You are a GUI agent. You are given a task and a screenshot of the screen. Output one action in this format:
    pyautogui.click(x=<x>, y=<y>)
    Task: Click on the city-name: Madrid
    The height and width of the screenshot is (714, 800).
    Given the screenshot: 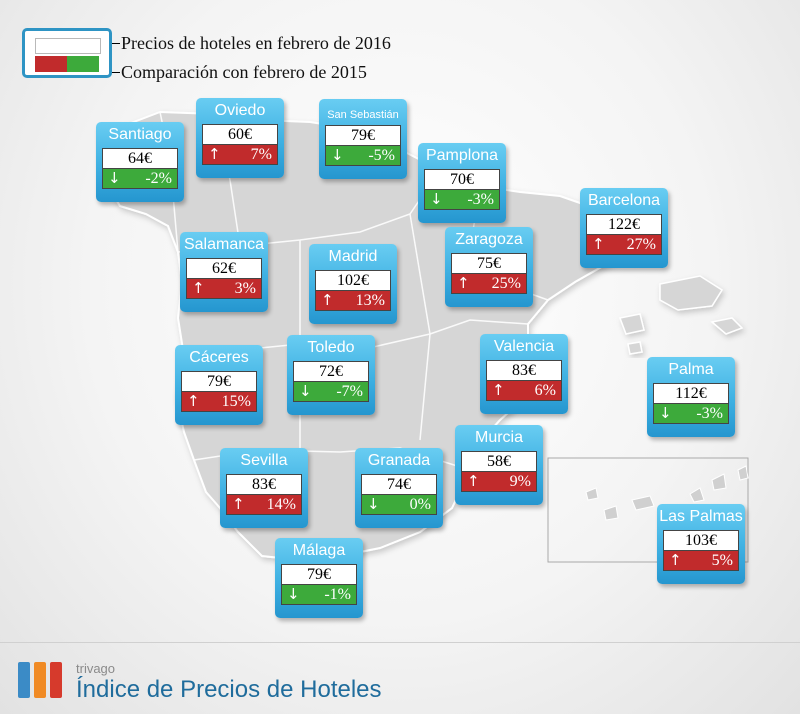 What is the action you would take?
    pyautogui.click(x=353, y=256)
    